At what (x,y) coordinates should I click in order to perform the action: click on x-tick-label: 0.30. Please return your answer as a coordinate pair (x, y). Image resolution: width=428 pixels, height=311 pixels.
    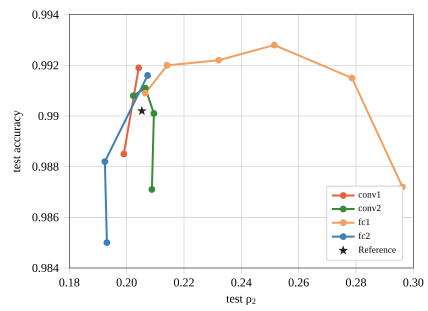
    Looking at the image, I should click on (413, 282).